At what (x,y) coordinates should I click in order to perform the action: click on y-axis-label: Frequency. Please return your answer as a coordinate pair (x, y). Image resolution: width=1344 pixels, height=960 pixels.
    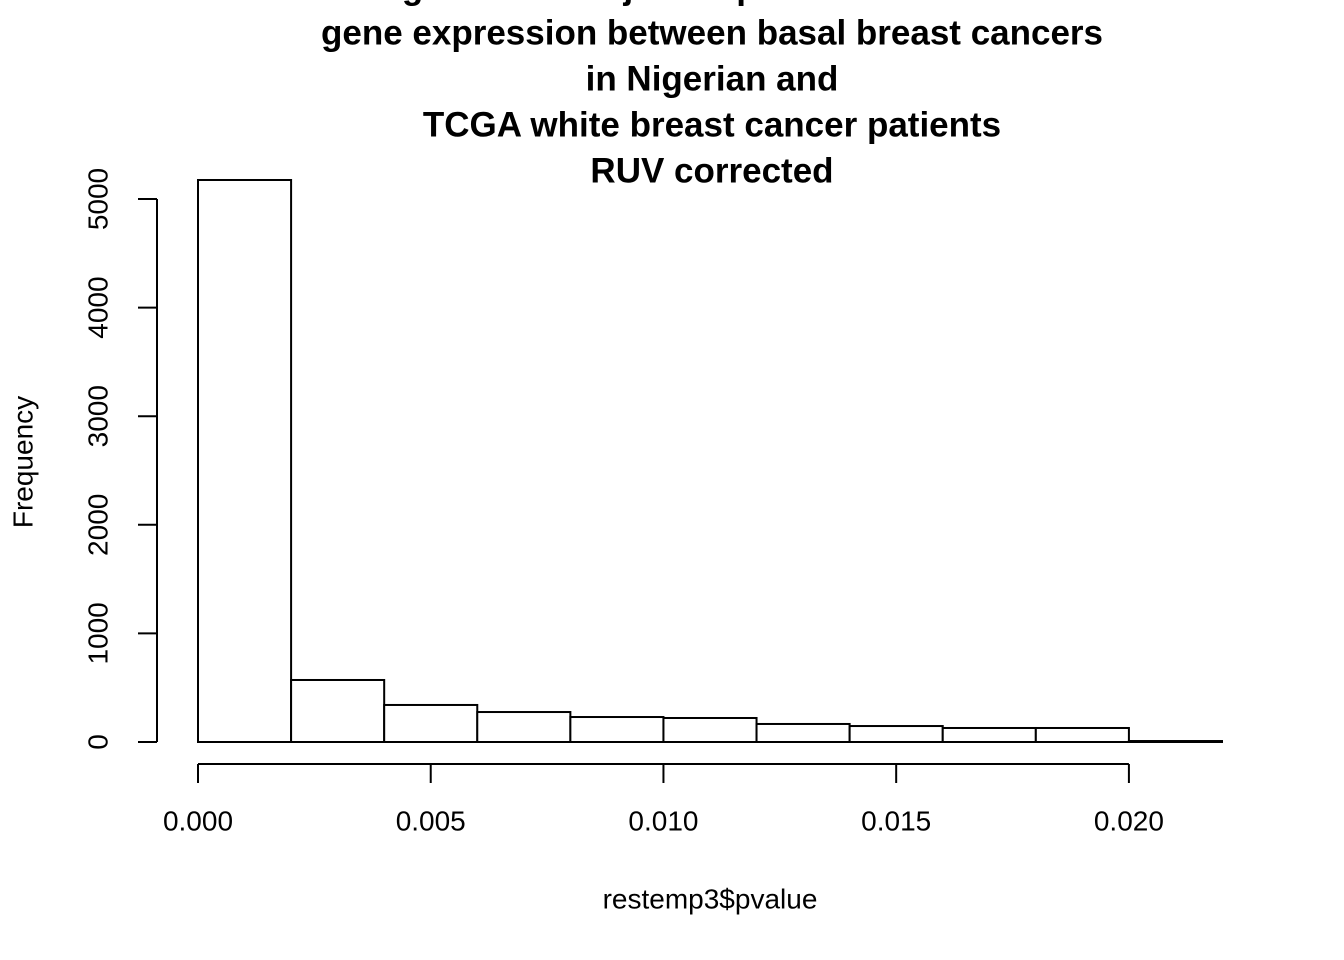
    Looking at the image, I should click on (22, 462).